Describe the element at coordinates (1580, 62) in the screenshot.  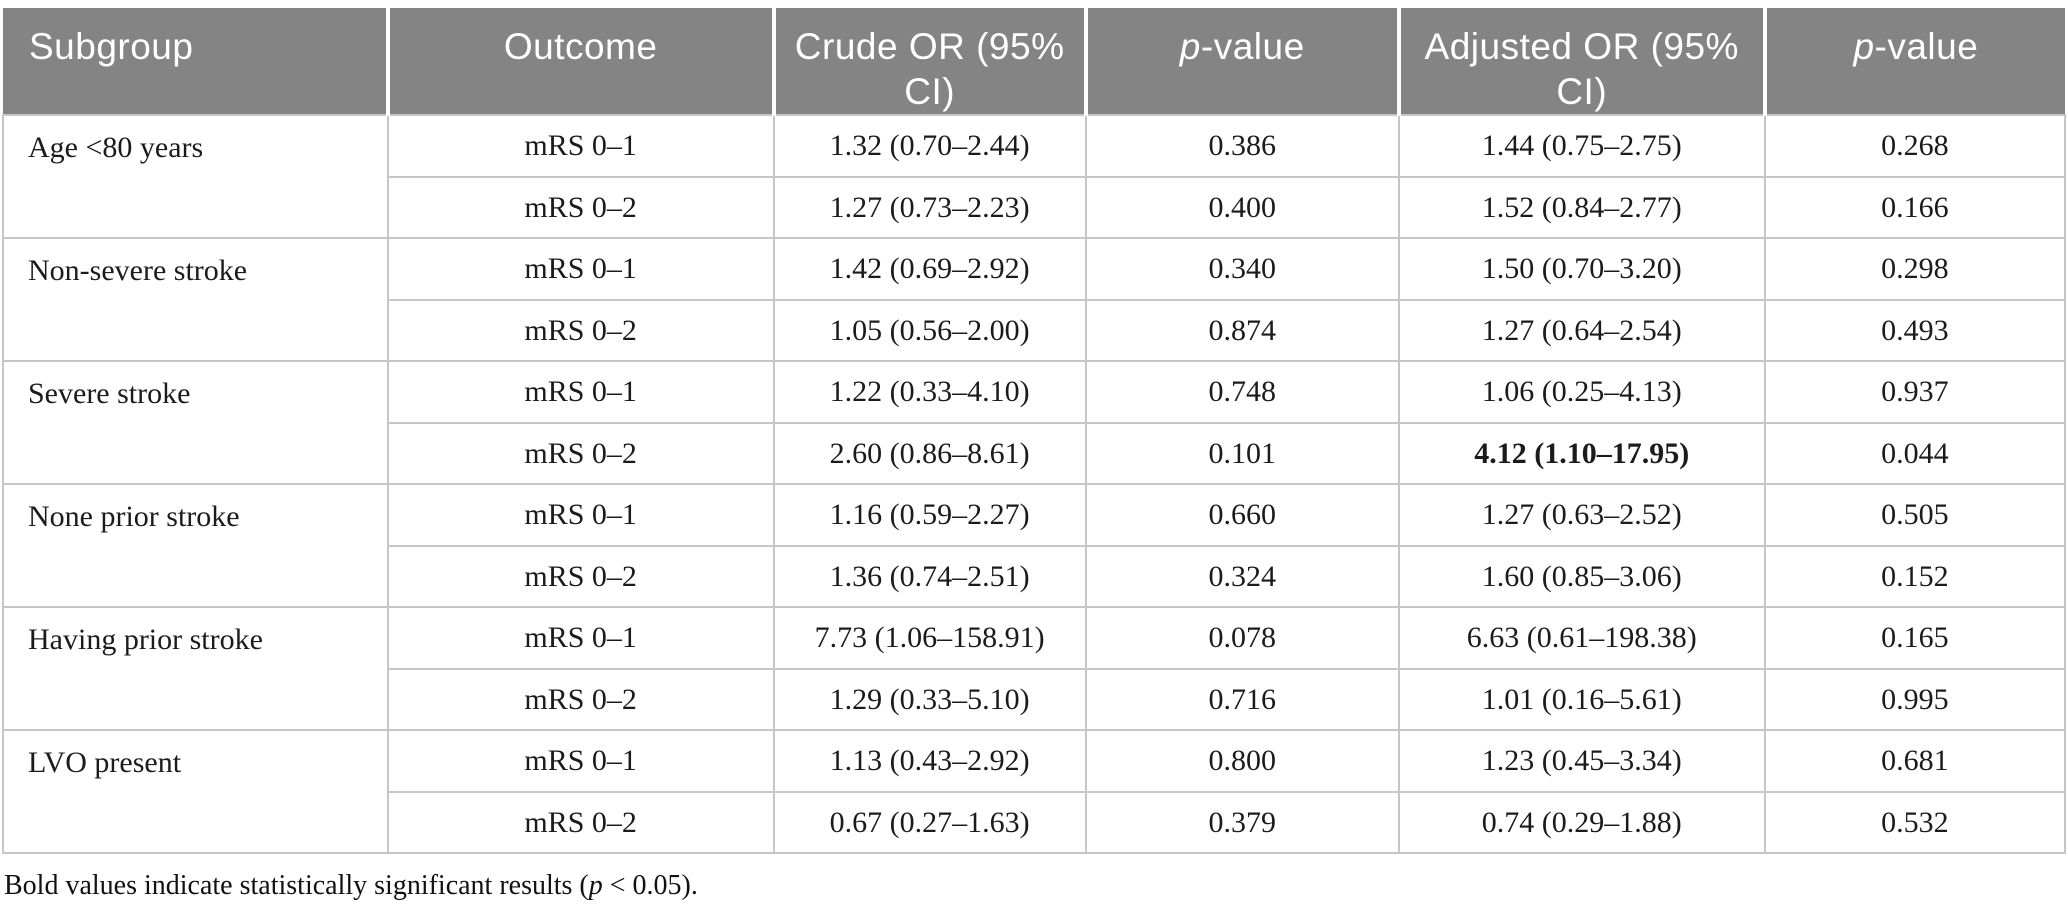
I see `header-cell-adjusted-or: Adjusted OR (95% CI)` at that location.